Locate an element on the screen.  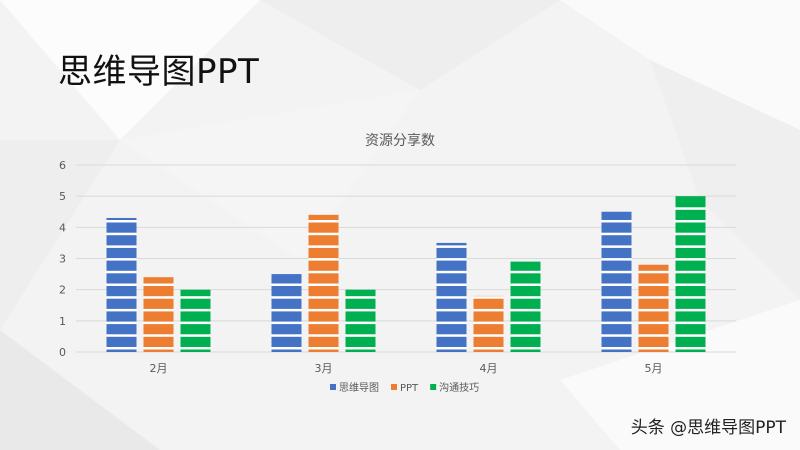
legend-label: PPT is located at coordinates (409, 388).